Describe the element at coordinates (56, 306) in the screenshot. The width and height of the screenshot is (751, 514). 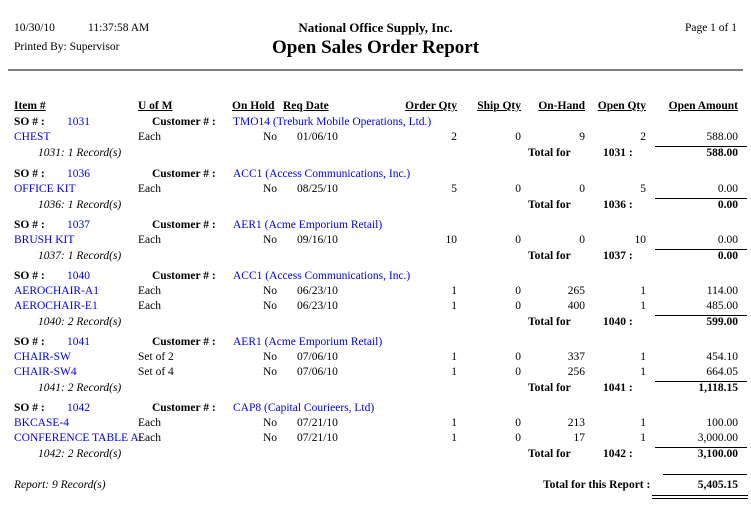
I see `item-link: AEROCHAIR-E1` at that location.